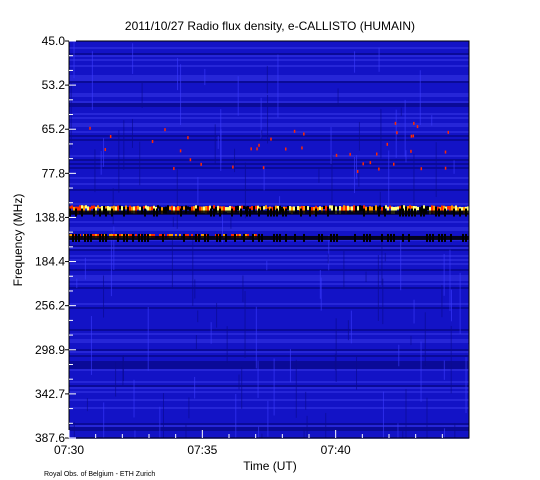 This screenshot has height=480, width=540. Describe the element at coordinates (336, 450) in the screenshot. I see `x-tick-label: 07:40` at that location.